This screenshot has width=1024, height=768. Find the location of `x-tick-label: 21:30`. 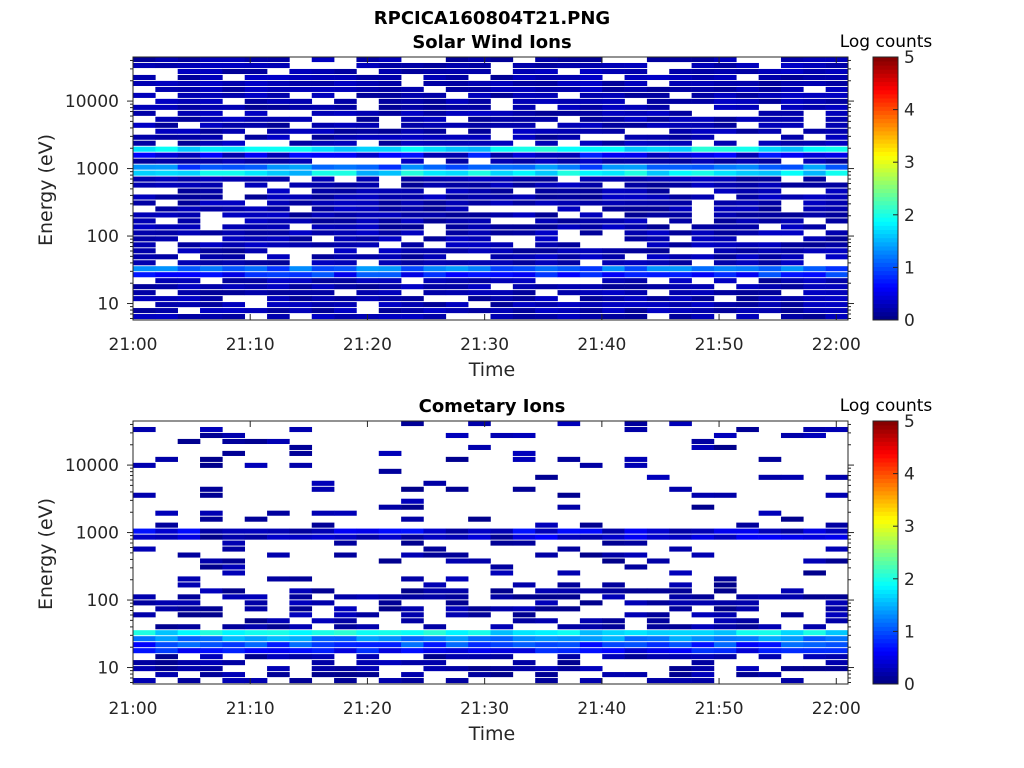

x-tick-label: 21:30 is located at coordinates (484, 345).